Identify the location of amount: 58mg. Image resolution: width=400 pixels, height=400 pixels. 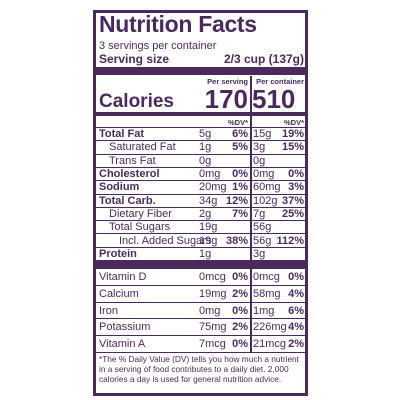
(267, 293).